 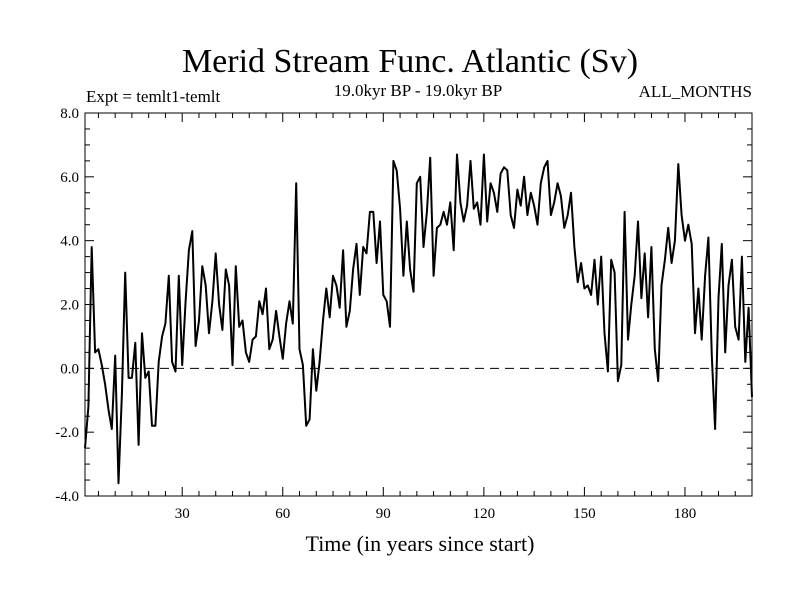 What do you see at coordinates (69, 369) in the screenshot?
I see `y-tick-label: 0.0` at bounding box center [69, 369].